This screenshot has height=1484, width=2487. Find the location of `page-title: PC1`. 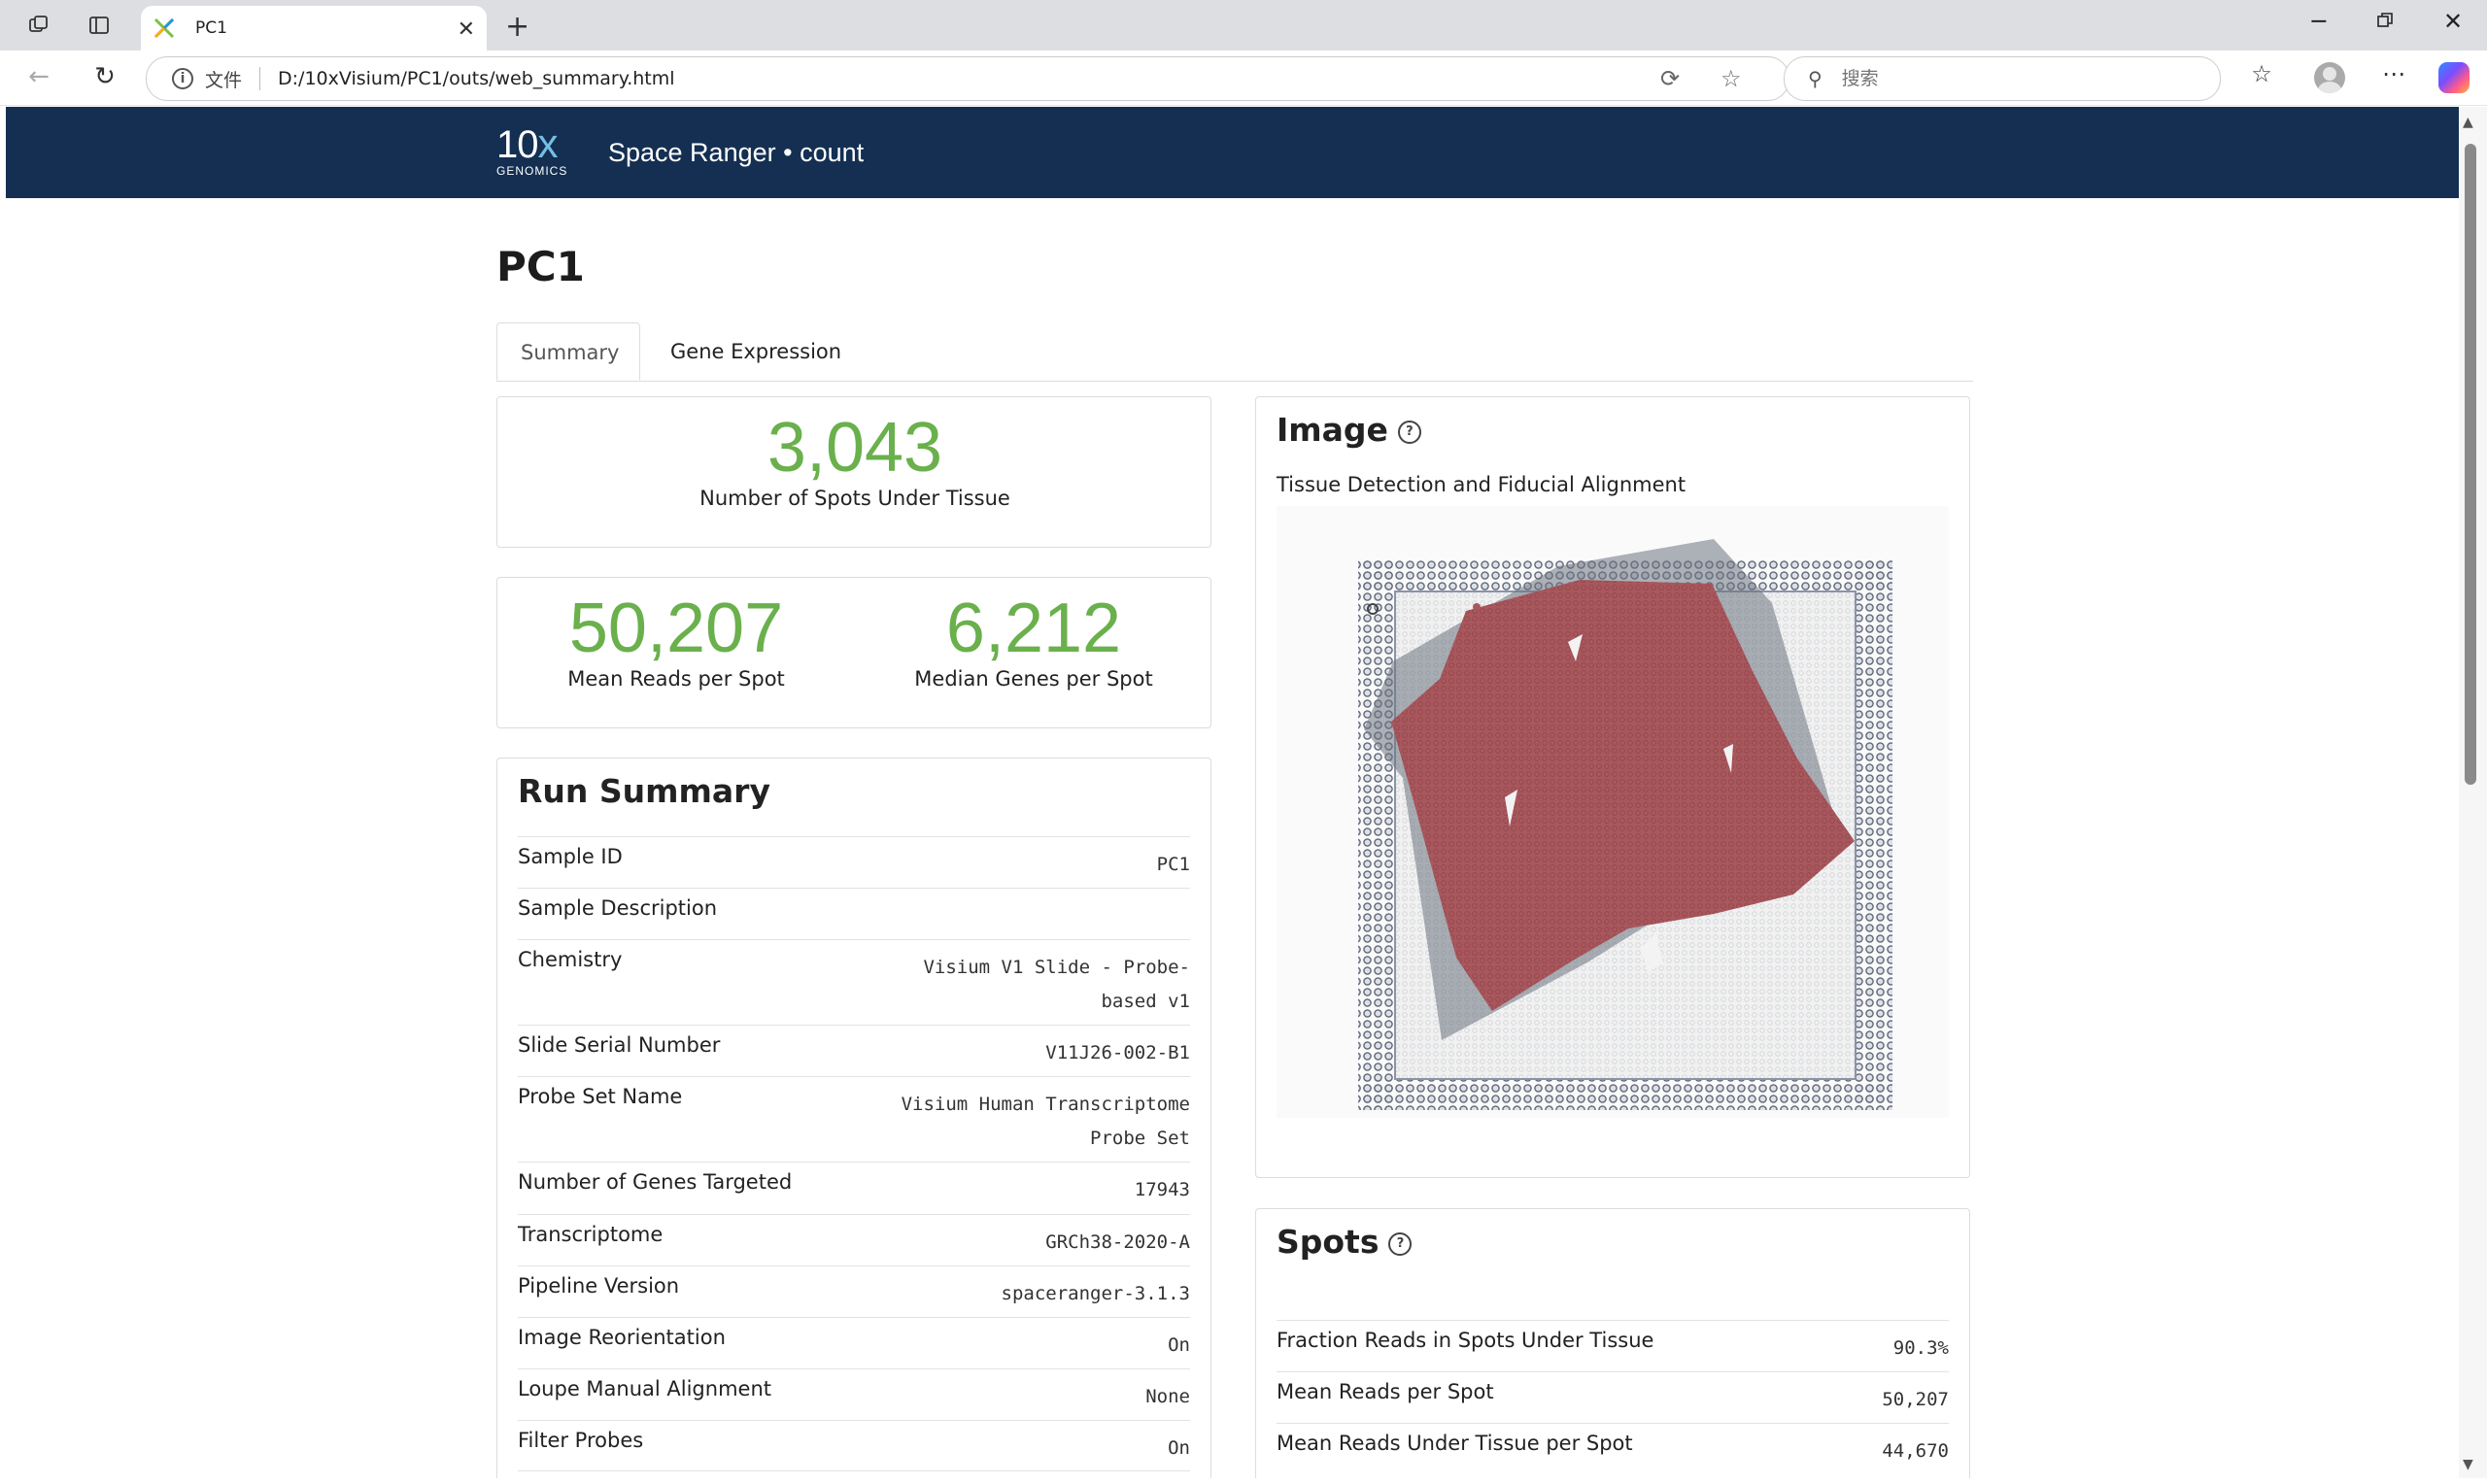

page-title: PC1 is located at coordinates (540, 266).